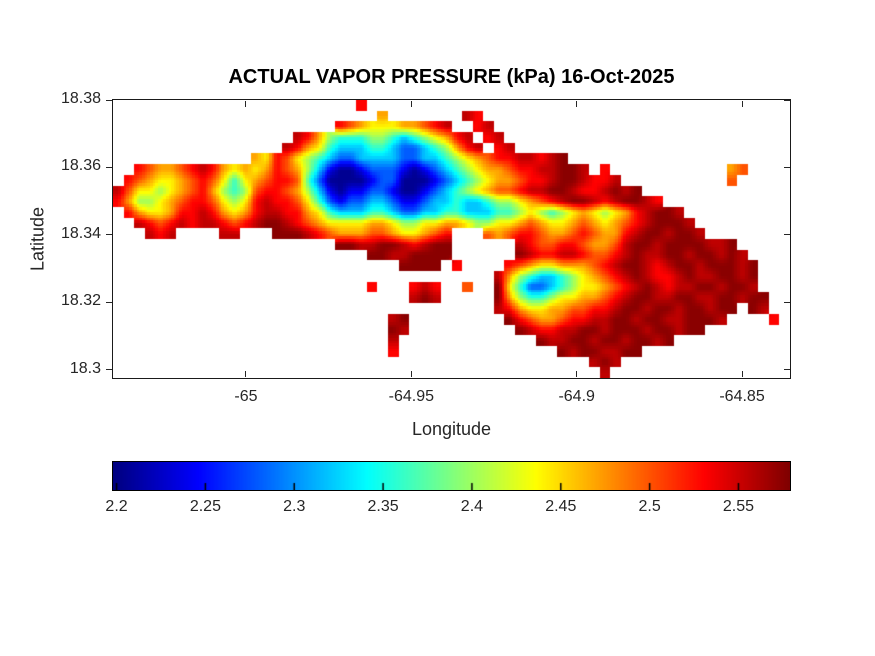 The image size is (875, 656). I want to click on y-tick-label: 18.38, so click(80, 98).